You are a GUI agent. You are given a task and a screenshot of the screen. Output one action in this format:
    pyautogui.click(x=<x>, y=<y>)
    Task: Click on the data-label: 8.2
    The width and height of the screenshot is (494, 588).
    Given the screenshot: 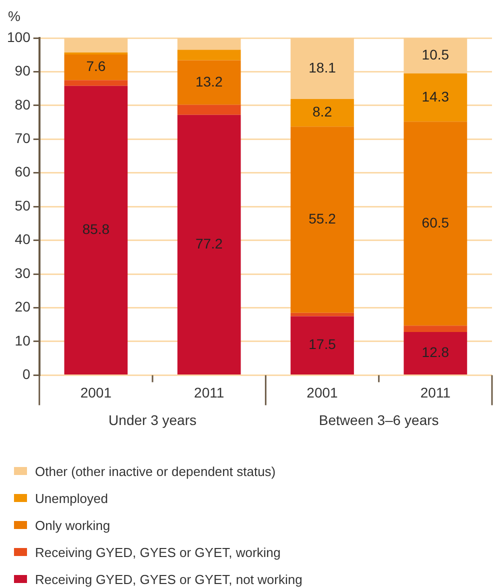 What is the action you would take?
    pyautogui.click(x=322, y=112)
    